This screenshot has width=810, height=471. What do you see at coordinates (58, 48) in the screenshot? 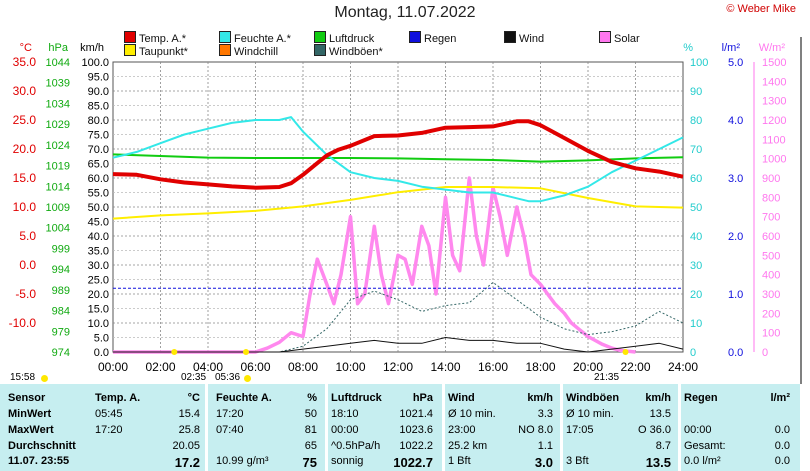
I see `axis-unit-pressure: hPa` at bounding box center [58, 48].